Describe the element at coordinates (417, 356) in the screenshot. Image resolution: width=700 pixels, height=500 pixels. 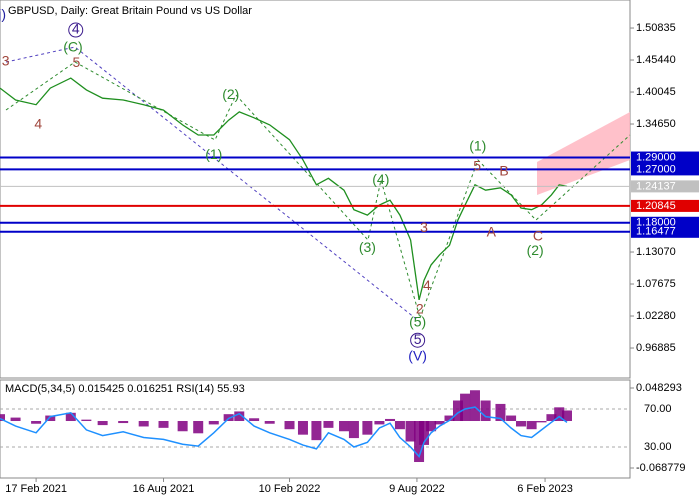
I see `wave-label: (V)` at that location.